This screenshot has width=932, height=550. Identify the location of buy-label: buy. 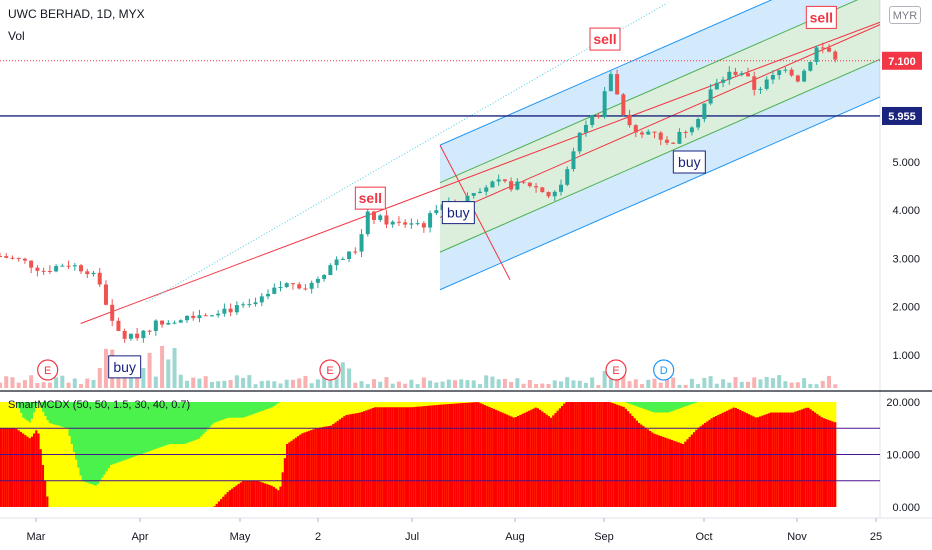
(458, 213).